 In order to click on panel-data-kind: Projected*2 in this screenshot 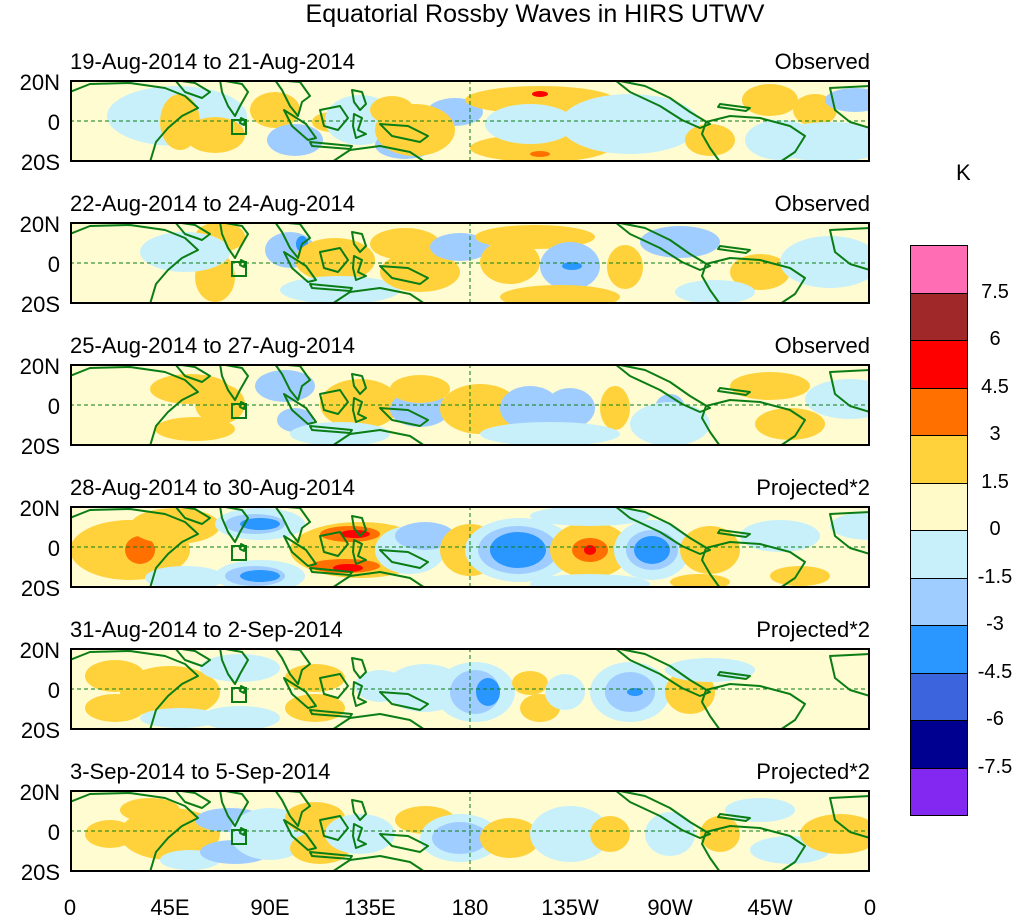, I will do `click(813, 771)`.